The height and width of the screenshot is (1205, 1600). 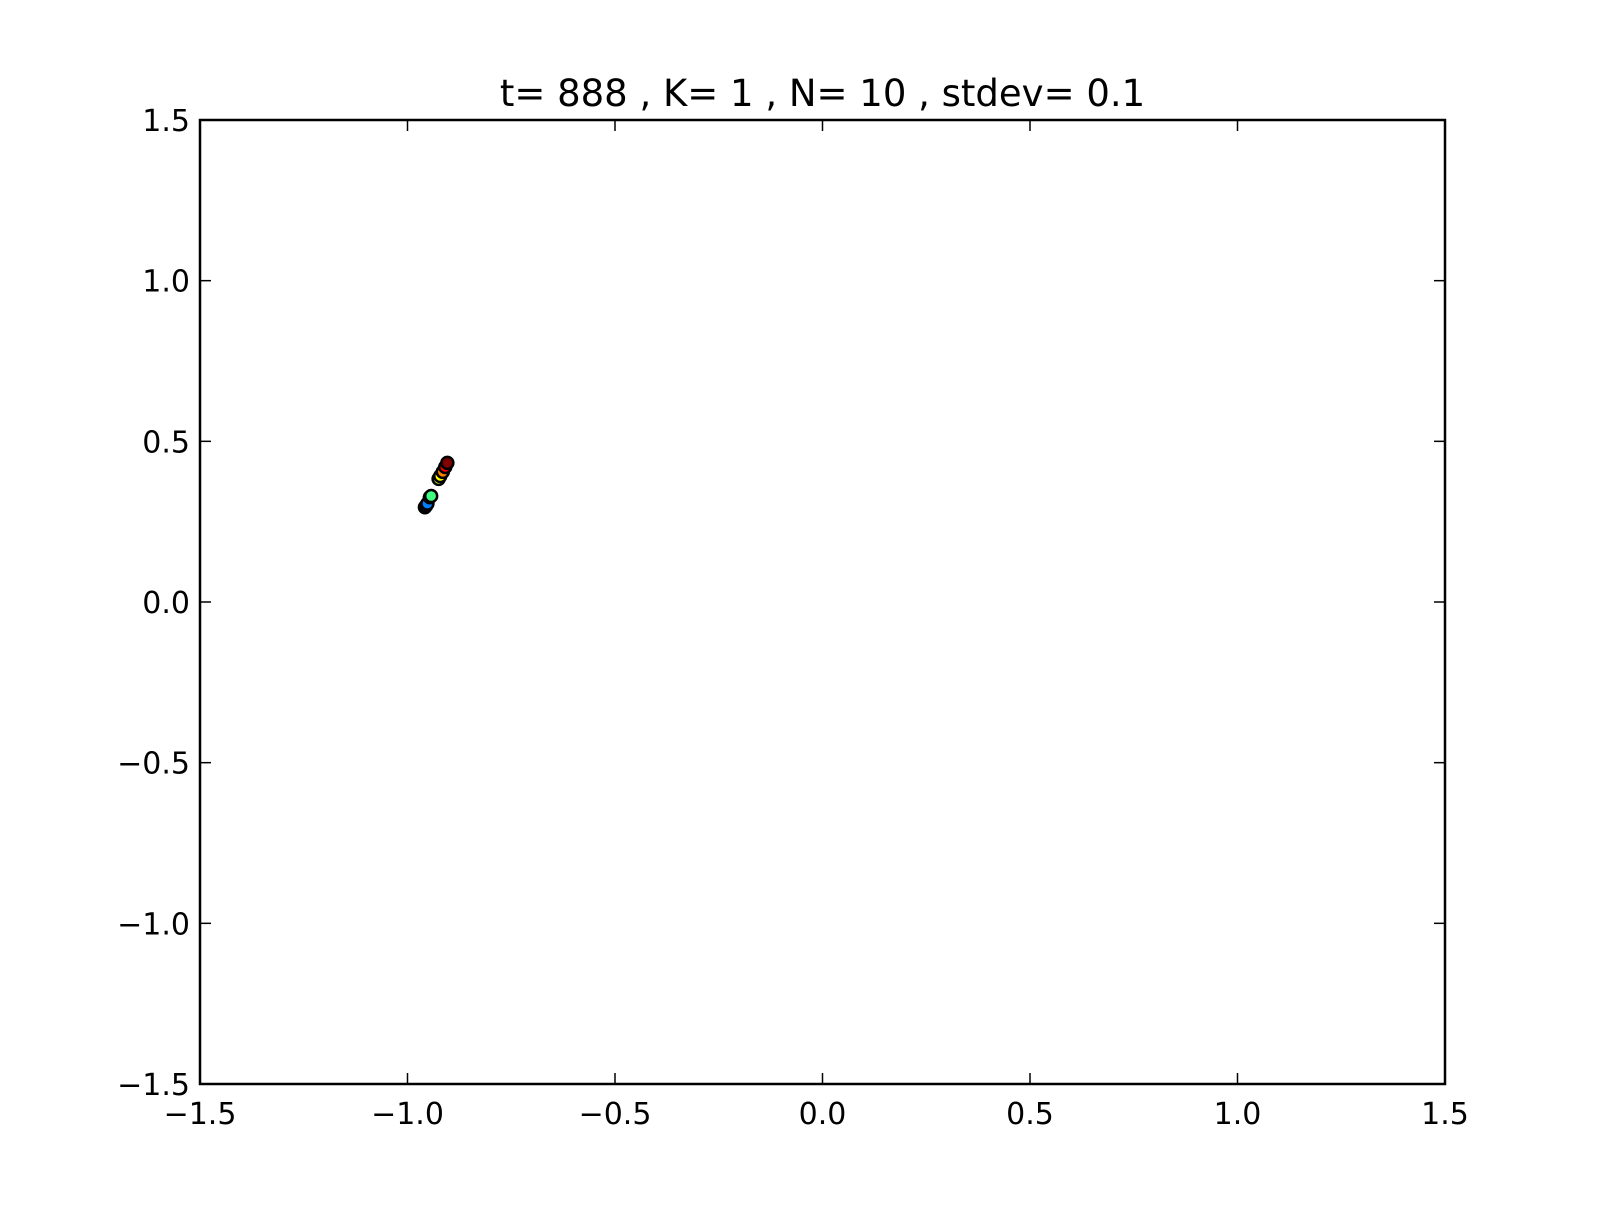 What do you see at coordinates (436, 485) in the screenshot?
I see `plot-area` at bounding box center [436, 485].